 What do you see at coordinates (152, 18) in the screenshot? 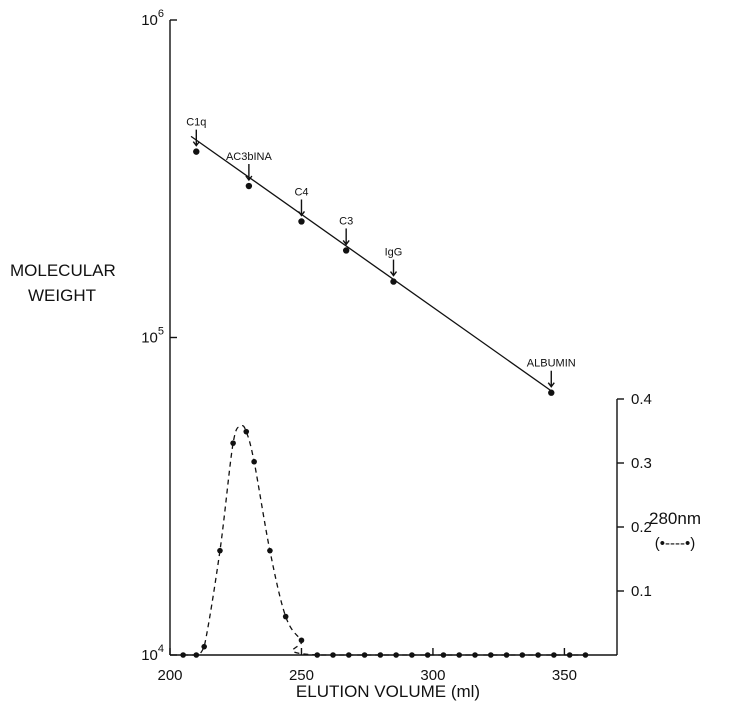
I see `y-left-tick-label-2: 10⁶` at bounding box center [152, 18].